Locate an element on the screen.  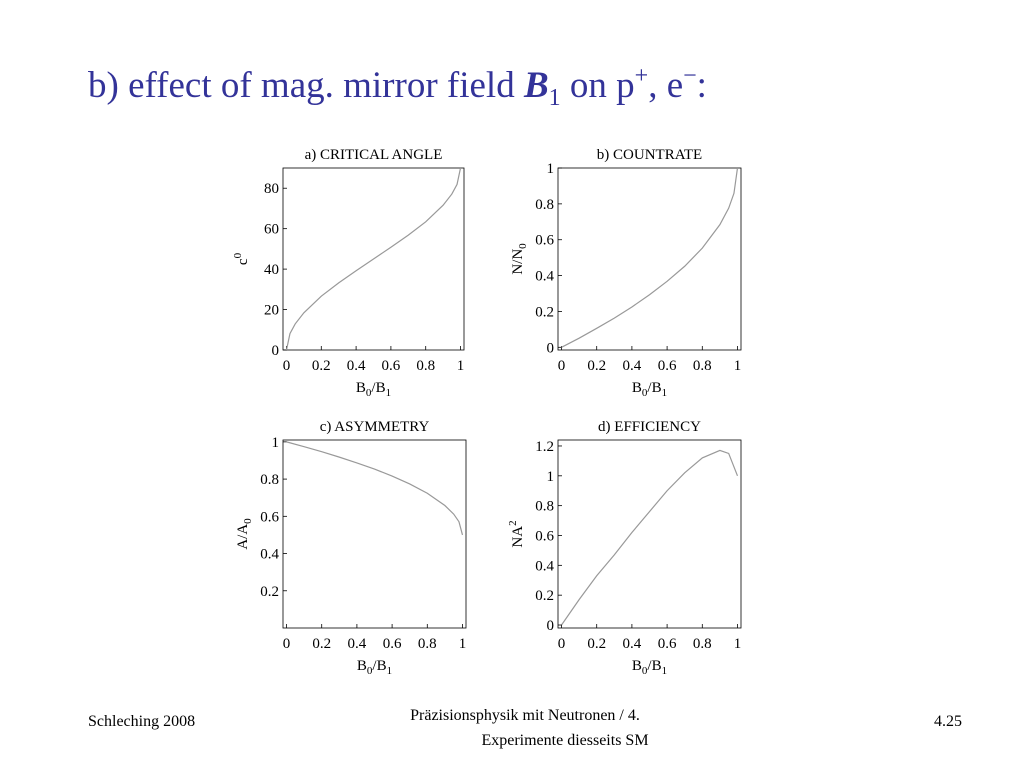
y-axis-label: c0 is located at coordinates (241, 258).